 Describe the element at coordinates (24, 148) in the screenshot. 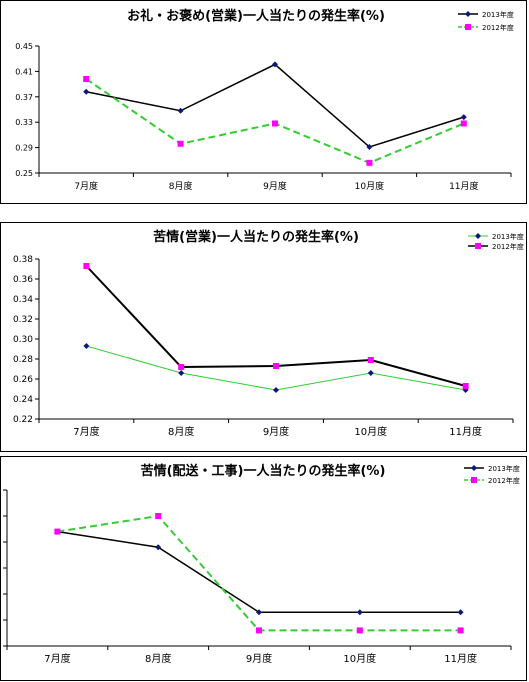

I see `chart-1-y-tick-label: 0.29` at that location.